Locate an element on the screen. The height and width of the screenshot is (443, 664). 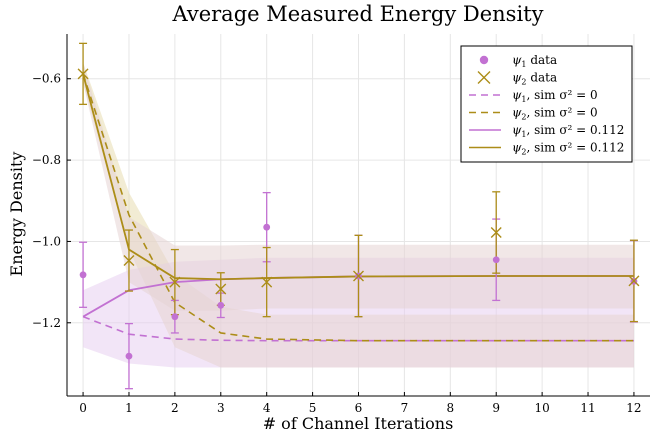
x-tick-label-7: 7 is located at coordinates (405, 408).